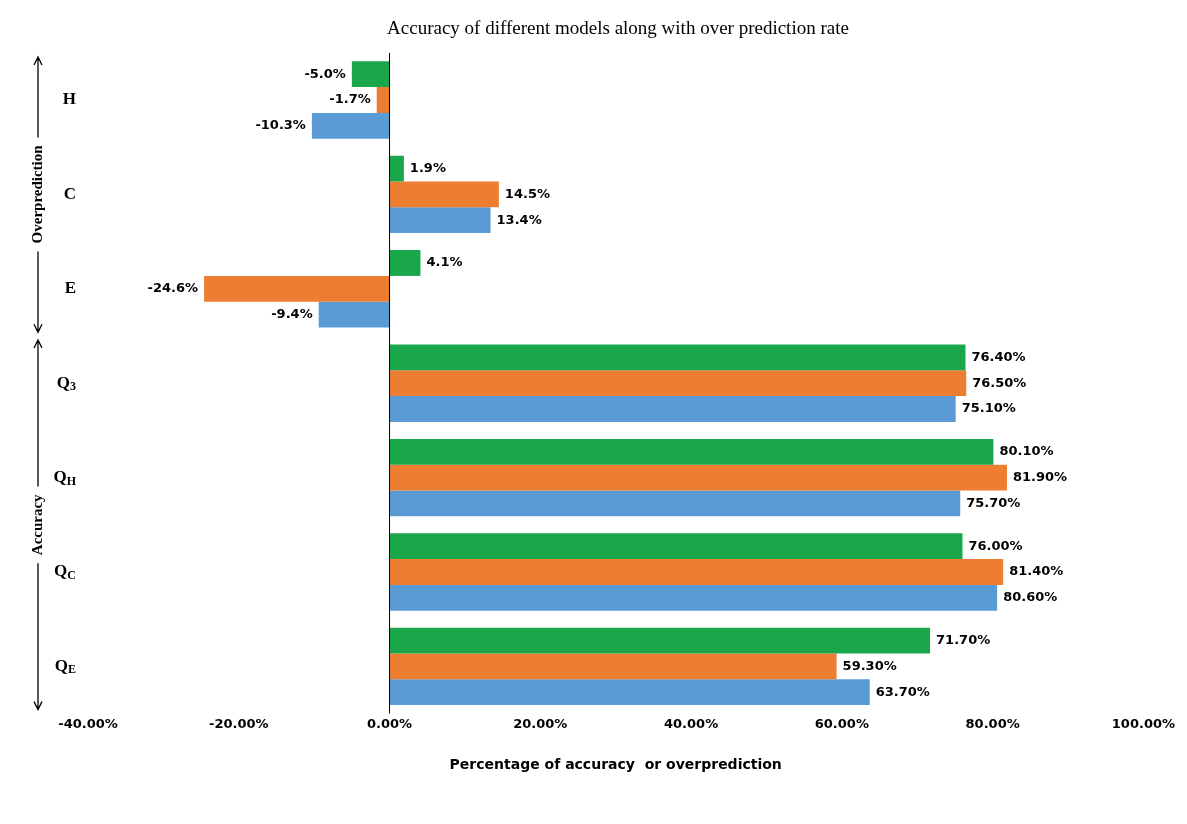 The image size is (1187, 824). Describe the element at coordinates (995, 545) in the screenshot. I see `data-label: 76.00%` at that location.